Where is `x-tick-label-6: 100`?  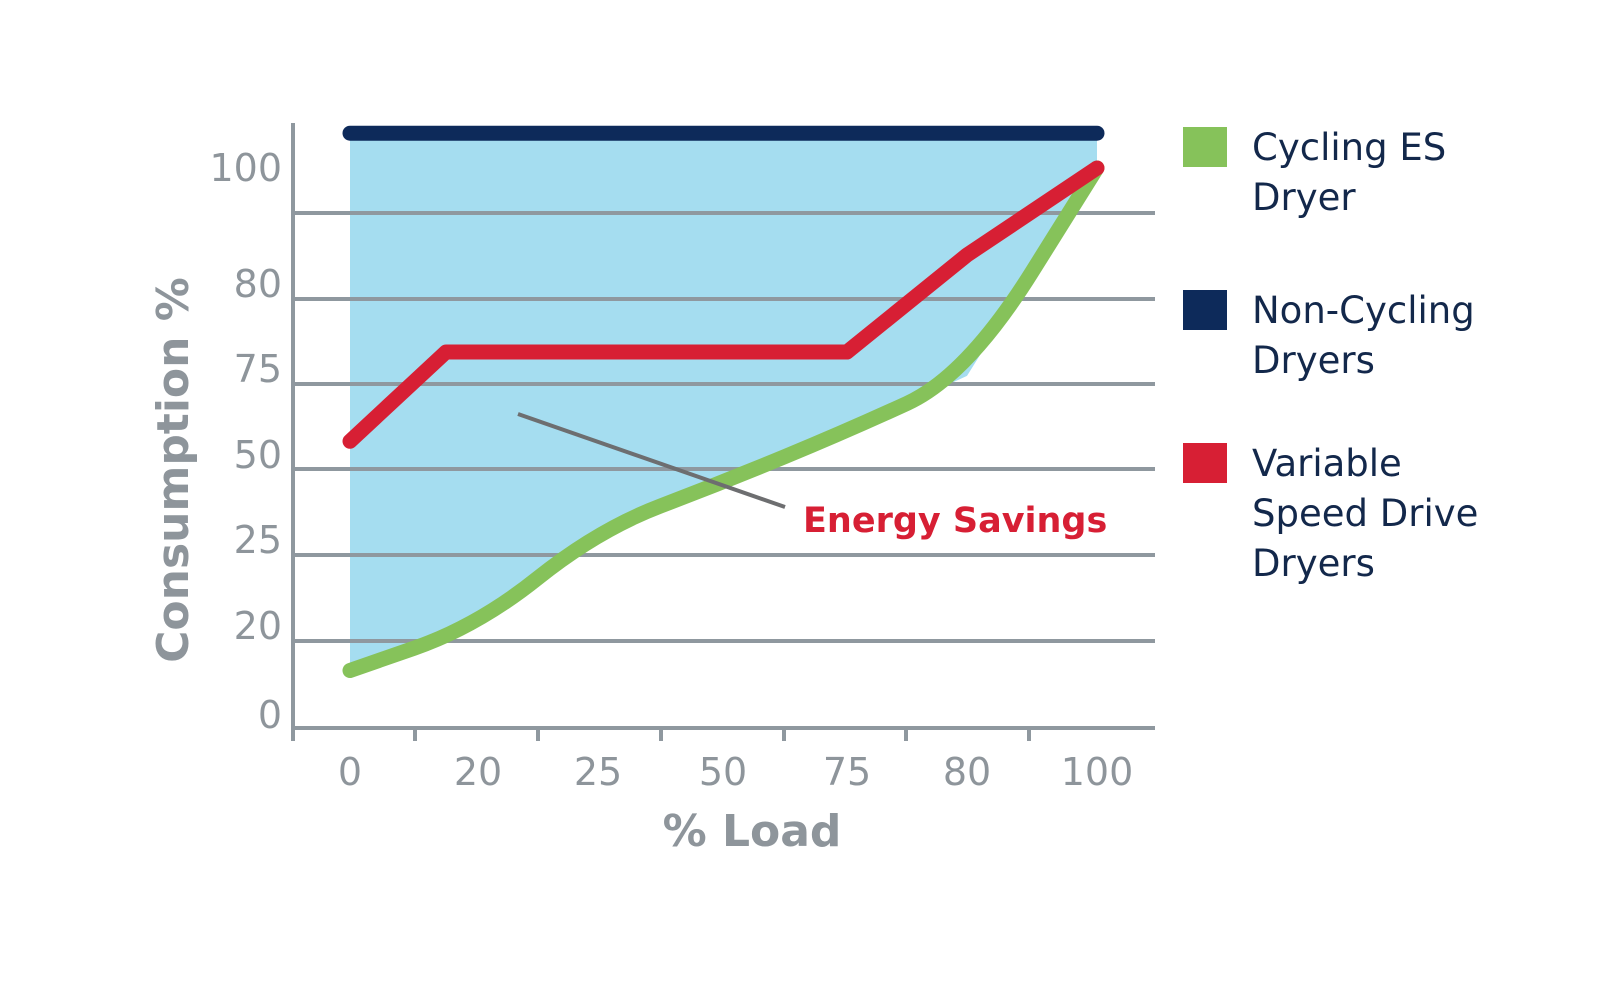
x-tick-label-6: 100 is located at coordinates (1097, 772).